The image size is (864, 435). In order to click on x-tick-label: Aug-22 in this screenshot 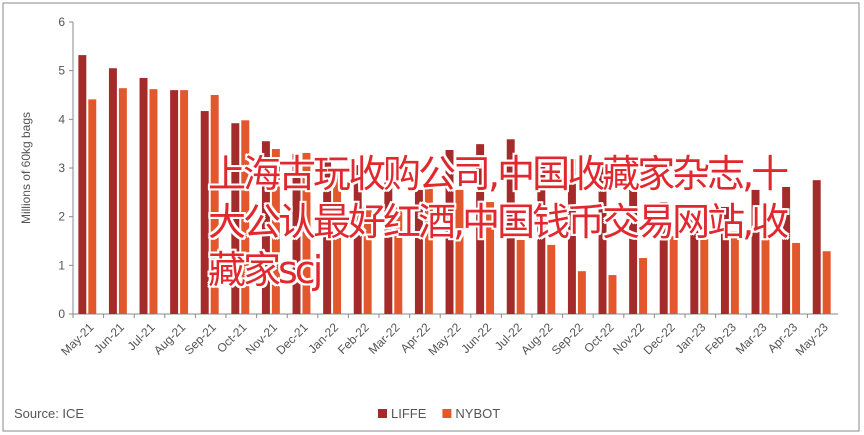, I will do `click(536, 338)`.